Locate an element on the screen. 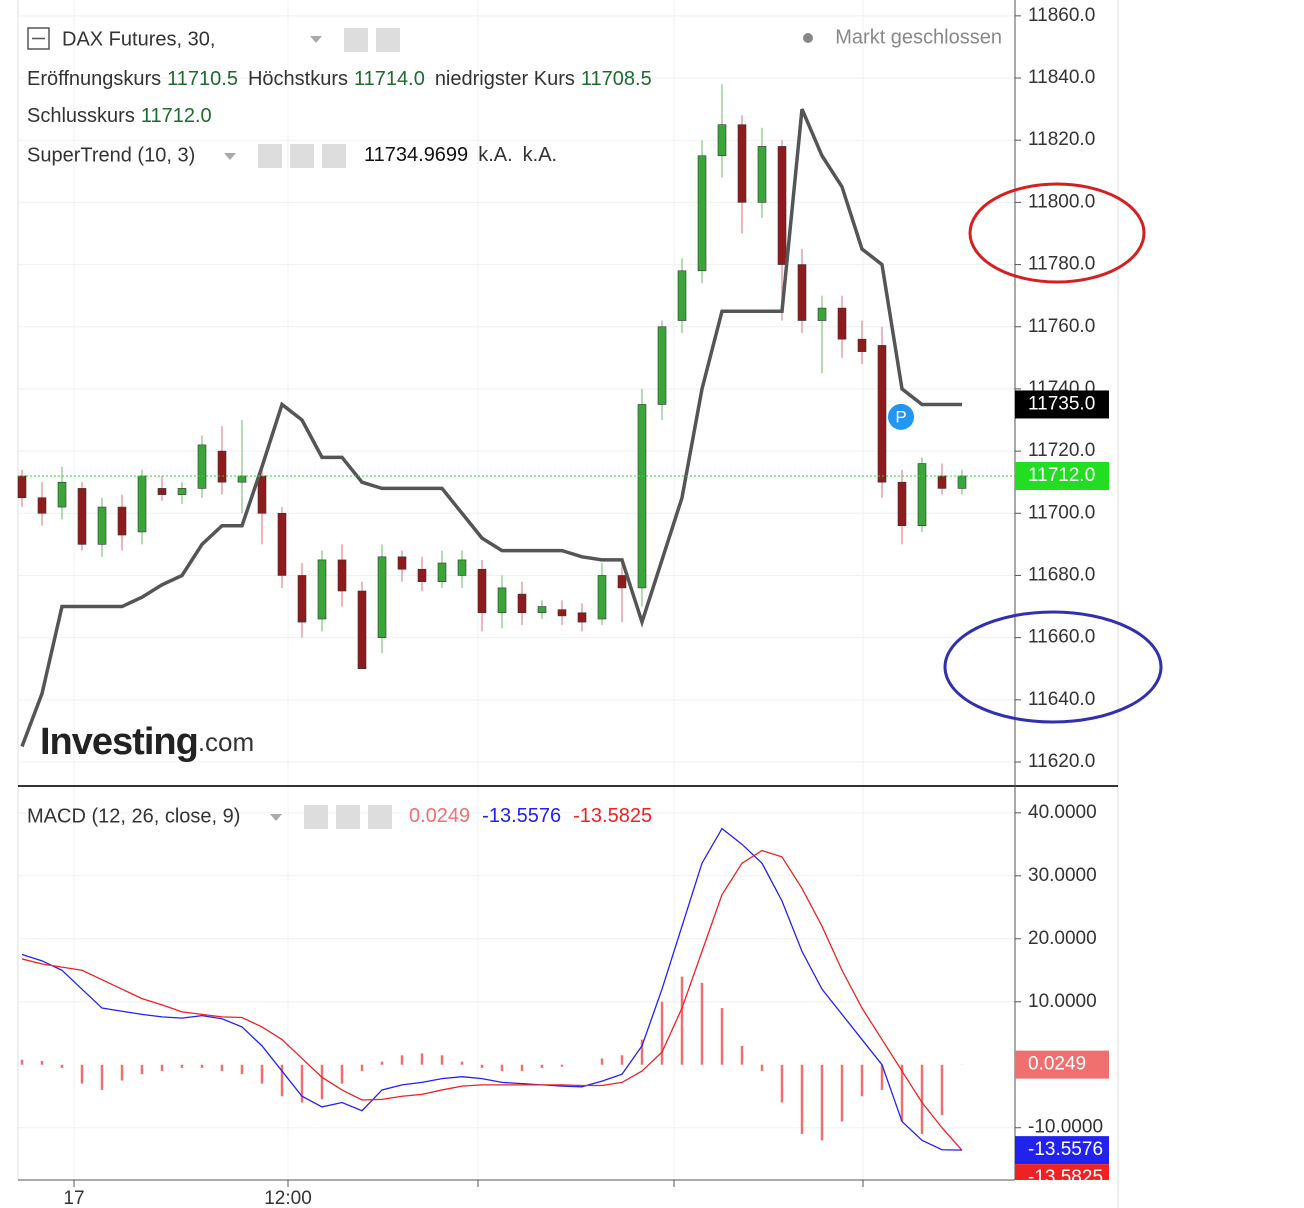  y-tick-label: 20.0000 is located at coordinates (1062, 938).